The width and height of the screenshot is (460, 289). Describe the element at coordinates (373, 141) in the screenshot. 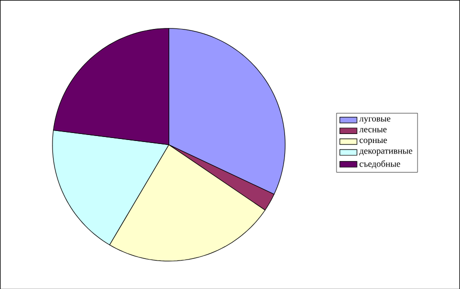

I see `legend-label: сорные` at that location.